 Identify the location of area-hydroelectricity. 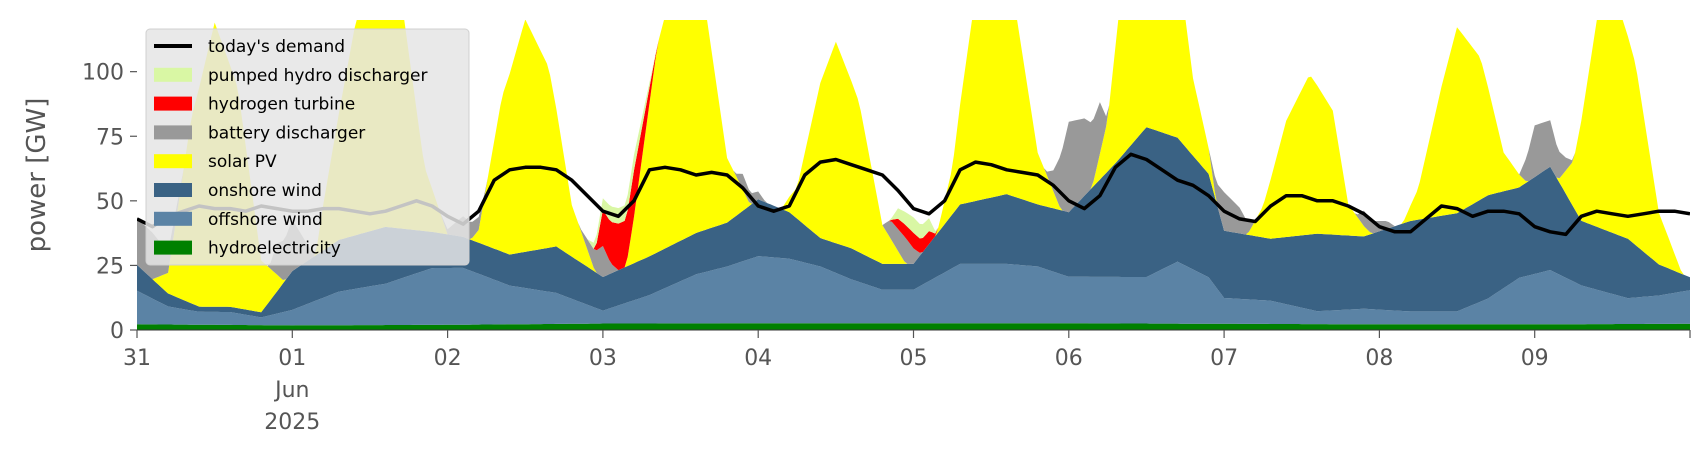
(913, 326).